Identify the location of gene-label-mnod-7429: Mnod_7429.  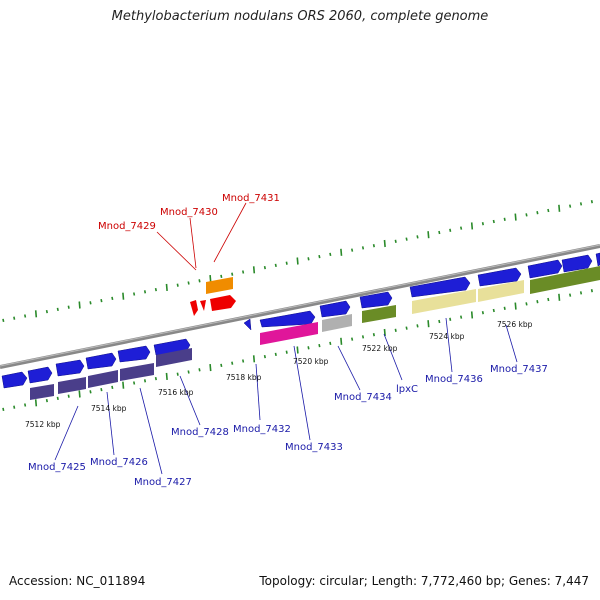
(127, 226).